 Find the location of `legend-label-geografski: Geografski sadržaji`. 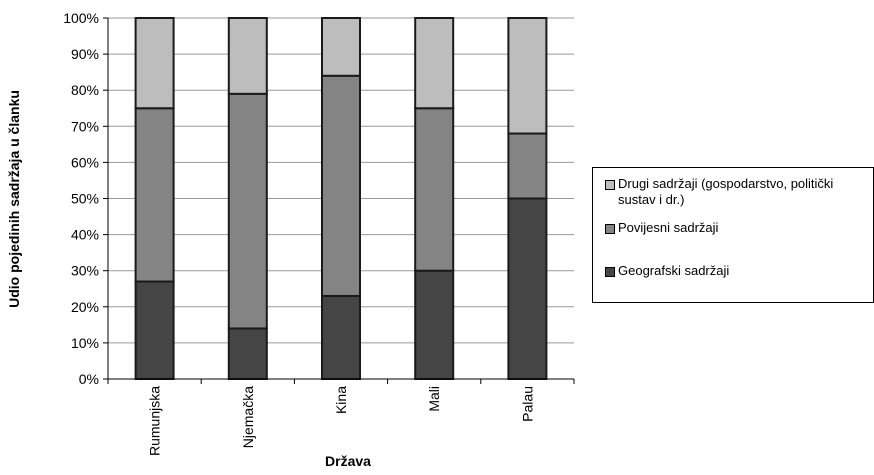

legend-label-geografski: Geografski sadržaji is located at coordinates (674, 270).